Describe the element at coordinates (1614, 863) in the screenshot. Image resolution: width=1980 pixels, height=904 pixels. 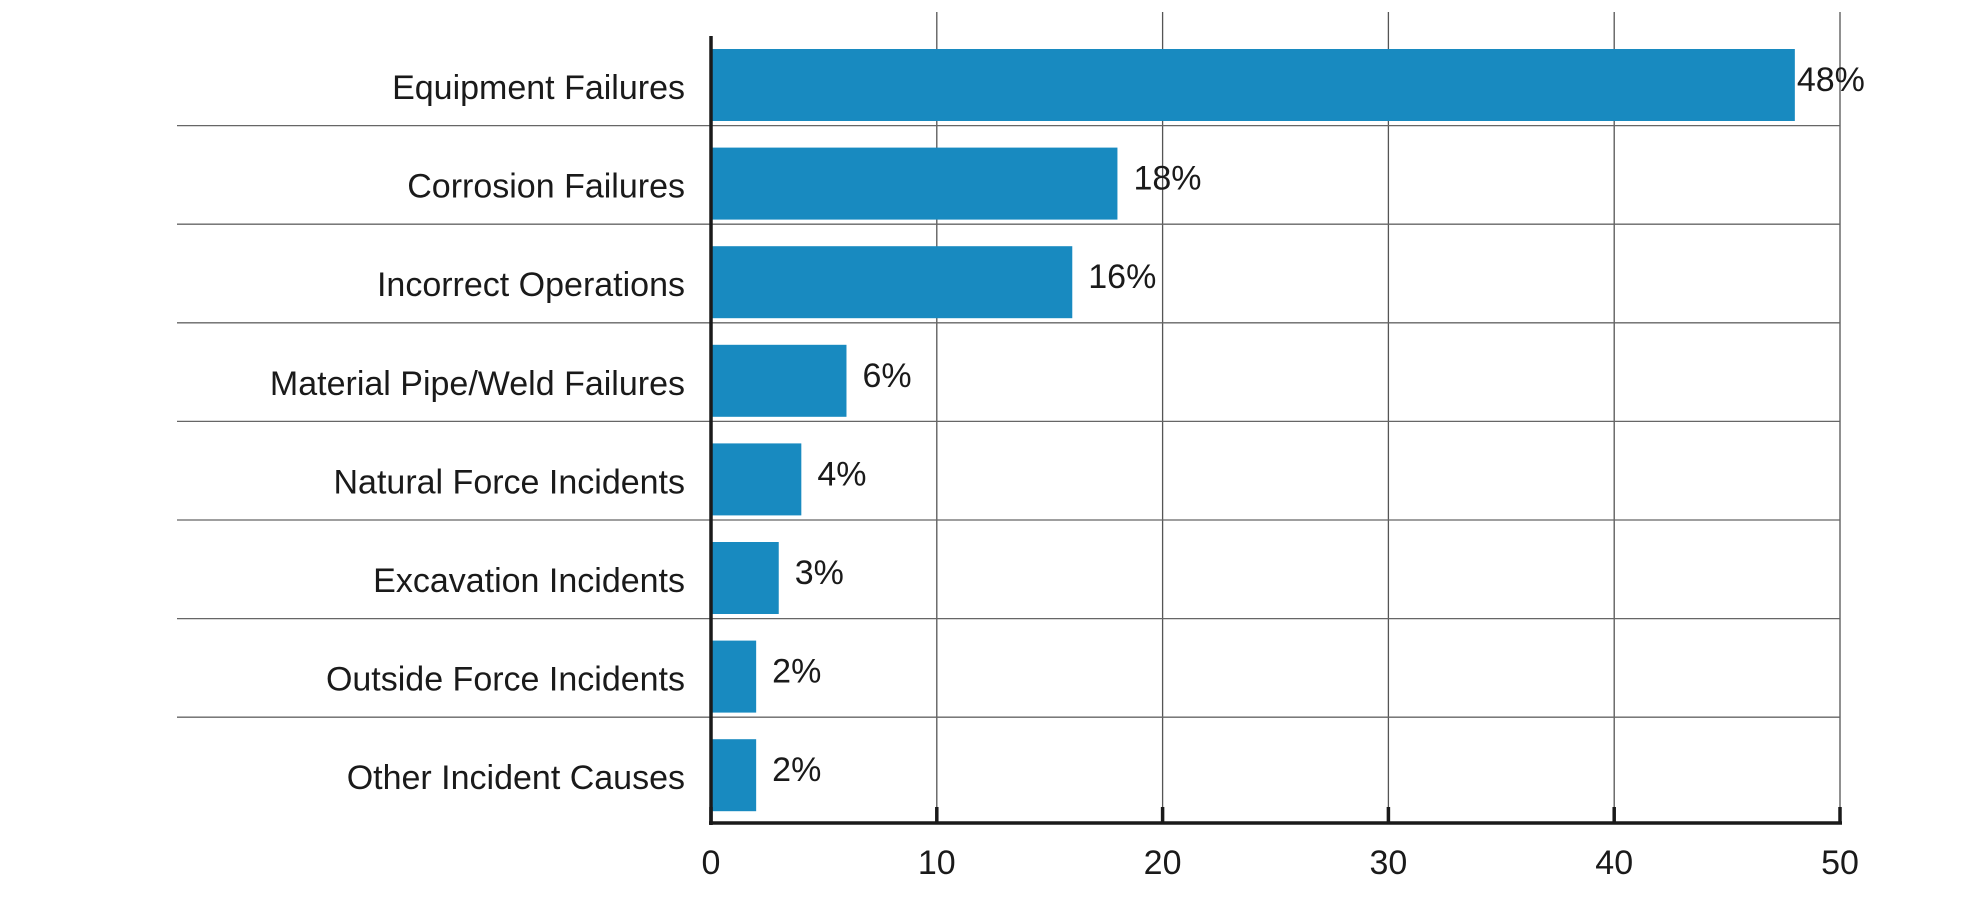
I see `x-tick-label: 40` at that location.